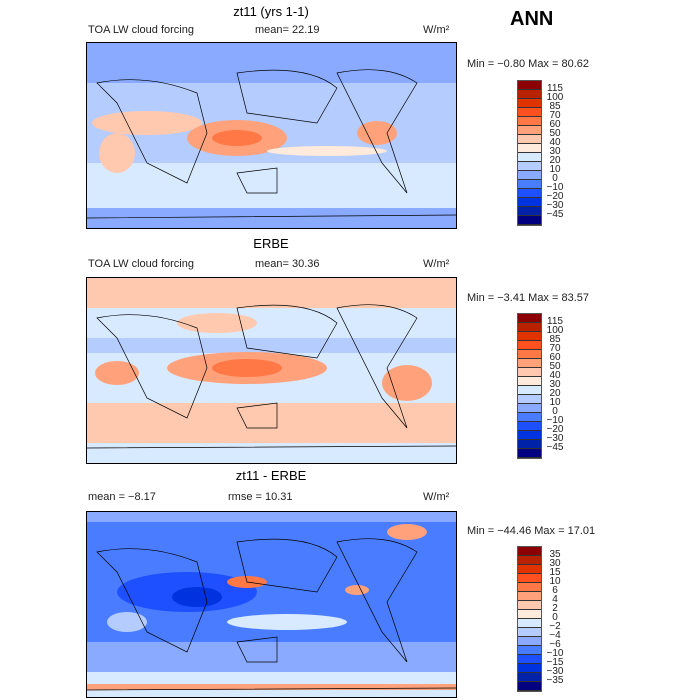 Image resolution: width=700 pixels, height=700 pixels. What do you see at coordinates (555, 348) in the screenshot?
I see `colorbar-level-label: 70` at bounding box center [555, 348].